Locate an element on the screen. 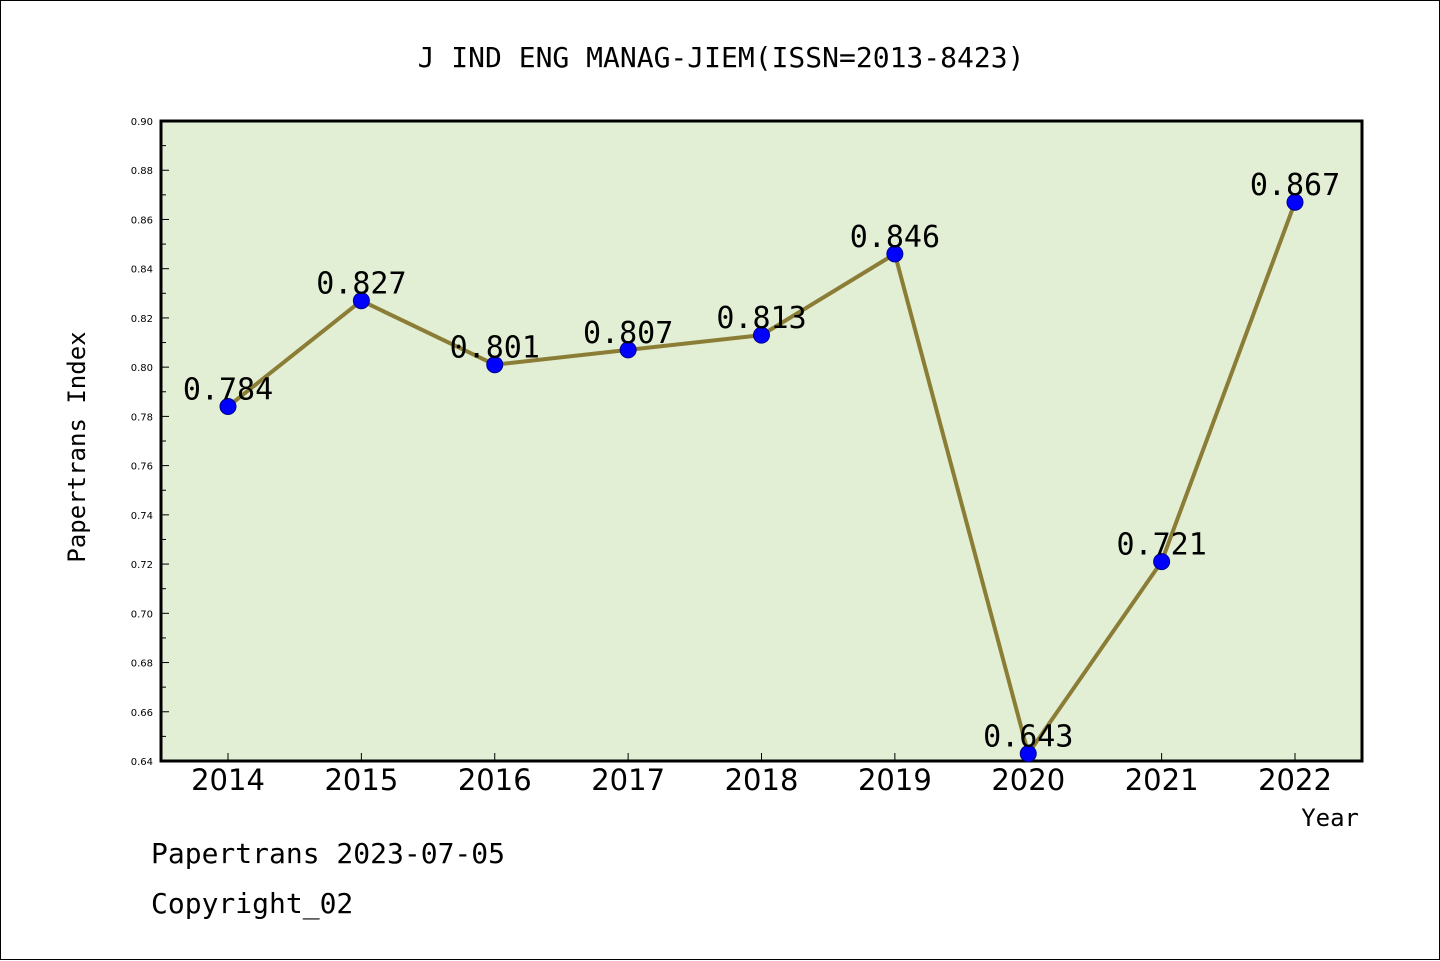  y-tick-label: 0.74 is located at coordinates (142, 516).